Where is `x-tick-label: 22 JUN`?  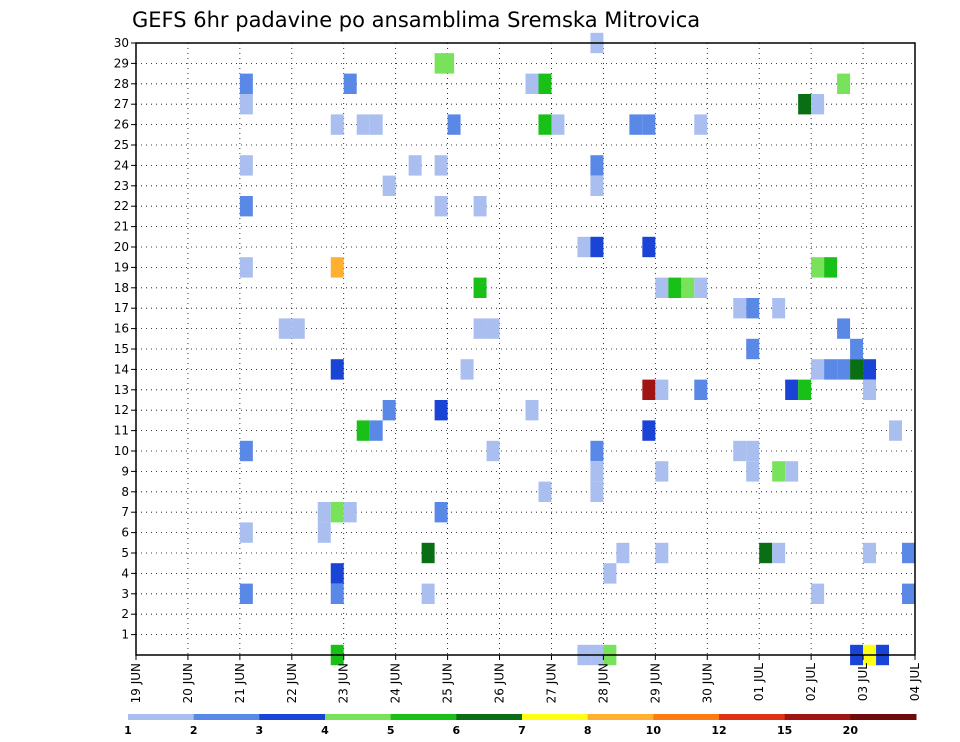 x-tick-label: 22 JUN is located at coordinates (292, 683).